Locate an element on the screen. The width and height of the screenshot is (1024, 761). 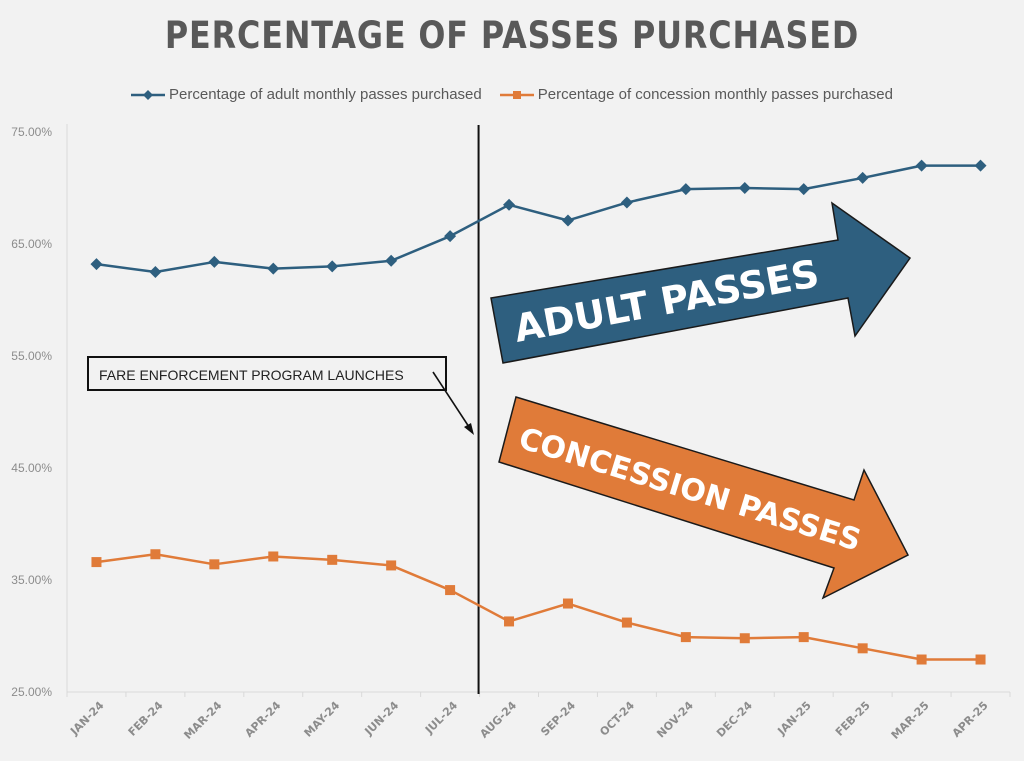
x-tick-label: AUG-24 is located at coordinates (498, 720).